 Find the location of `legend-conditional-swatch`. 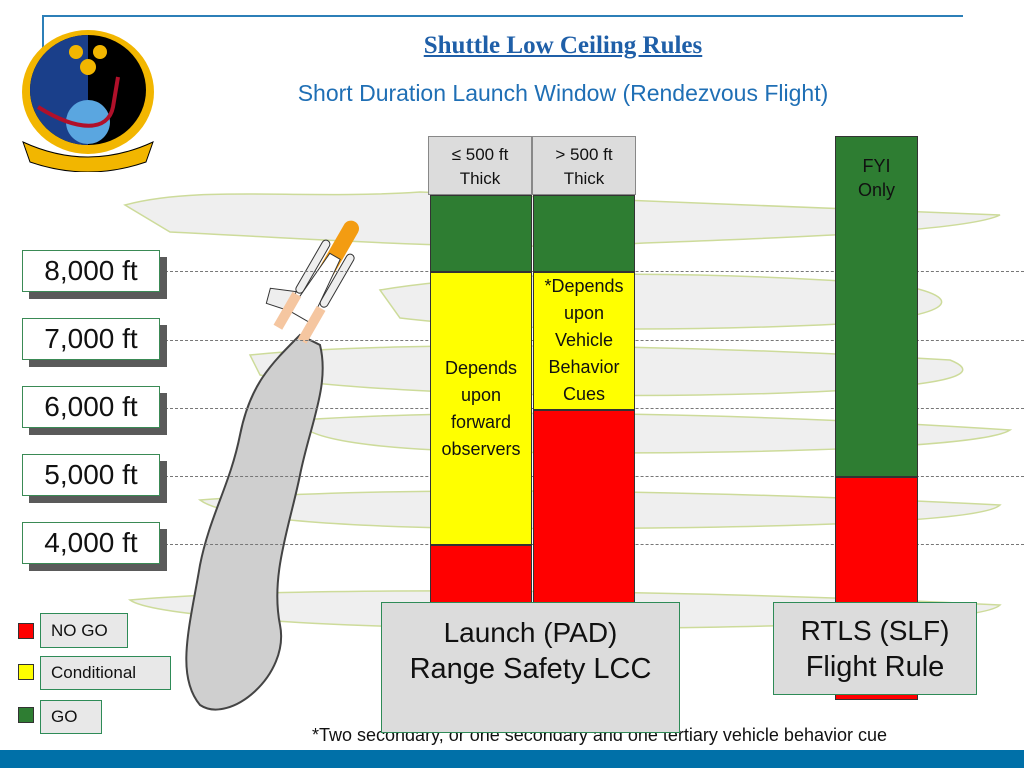

legend-conditional-swatch is located at coordinates (26, 672).